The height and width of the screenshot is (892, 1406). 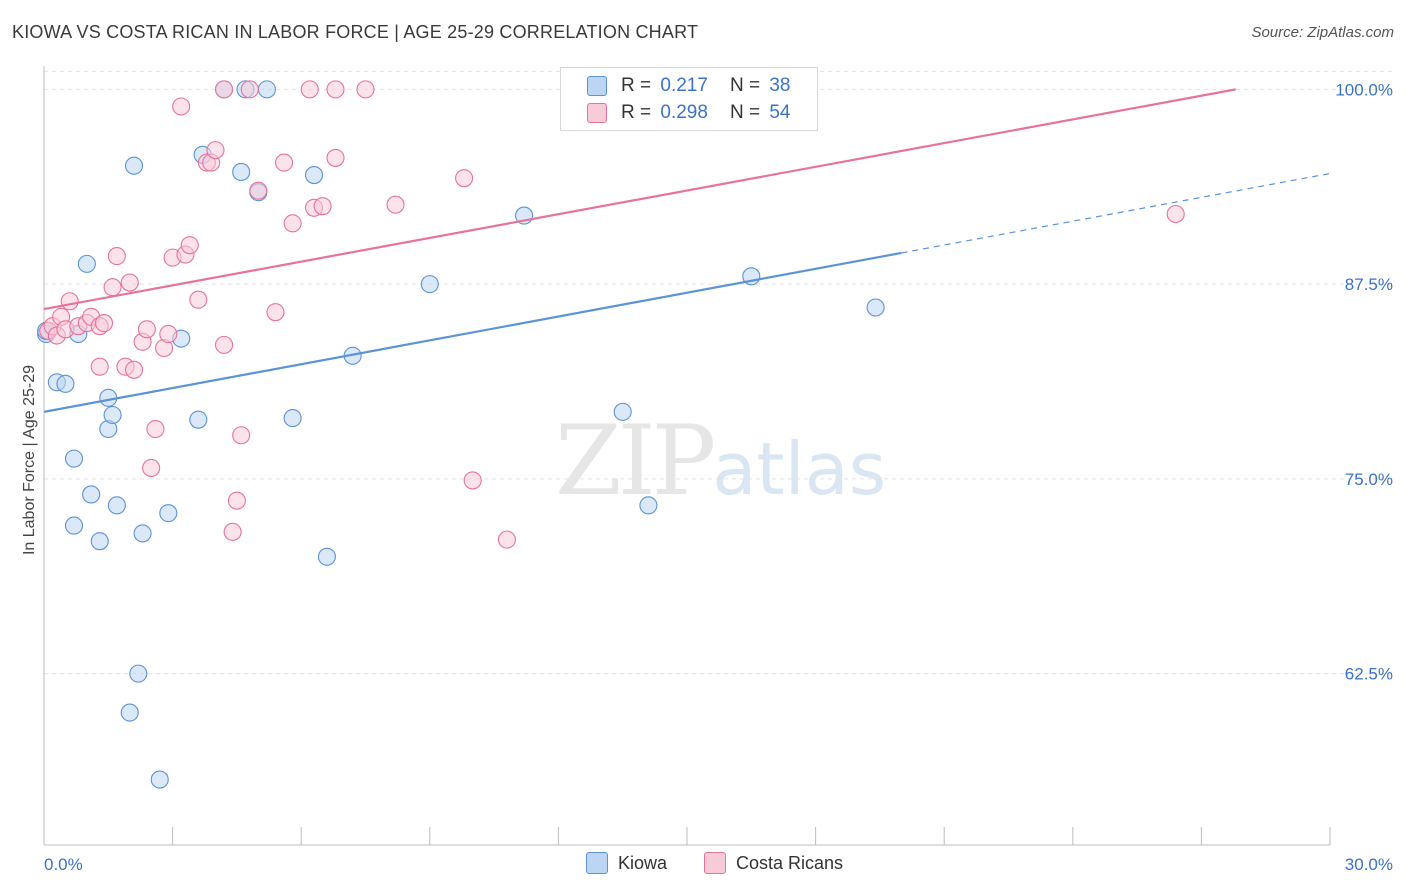 I want to click on y-tick-label: 100.0%, so click(x=1364, y=89).